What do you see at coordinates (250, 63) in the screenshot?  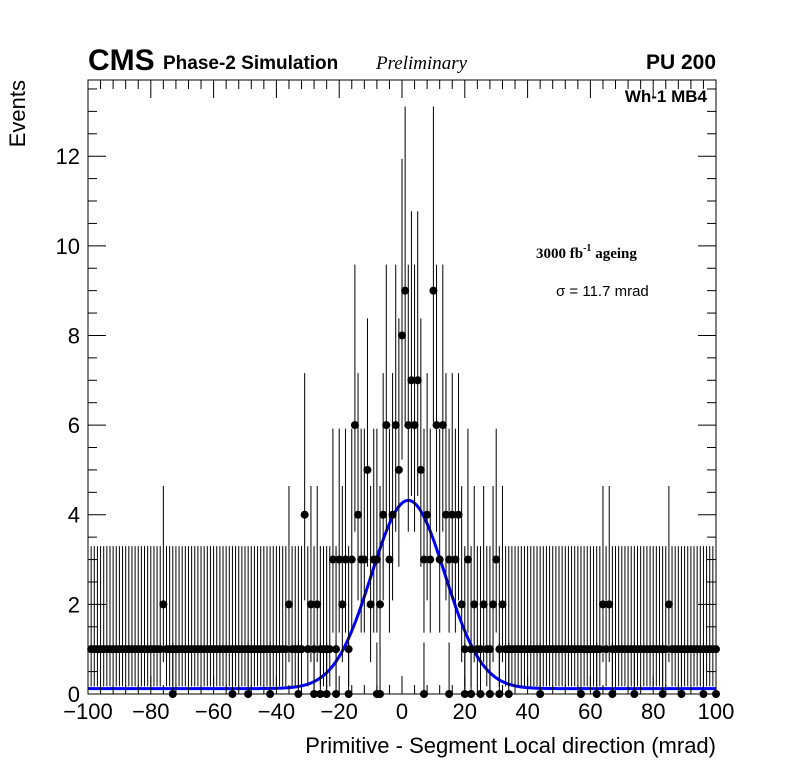 I see `phase2-simulation-label: Phase-2 Simulation` at bounding box center [250, 63].